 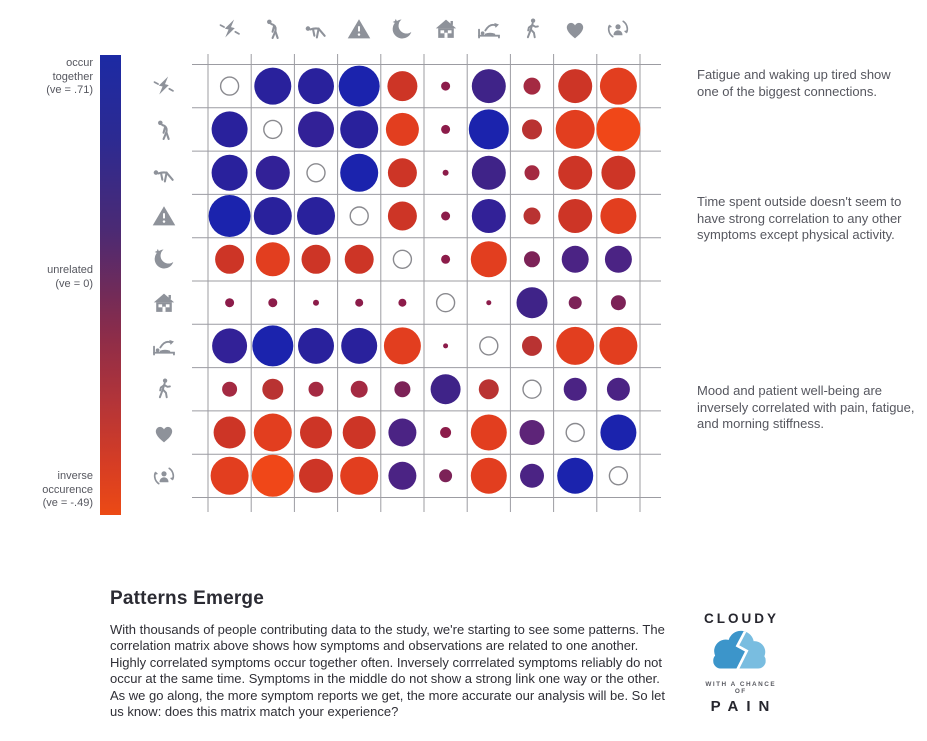 What do you see at coordinates (110, 285) in the screenshot?
I see `correlation-scalebar` at bounding box center [110, 285].